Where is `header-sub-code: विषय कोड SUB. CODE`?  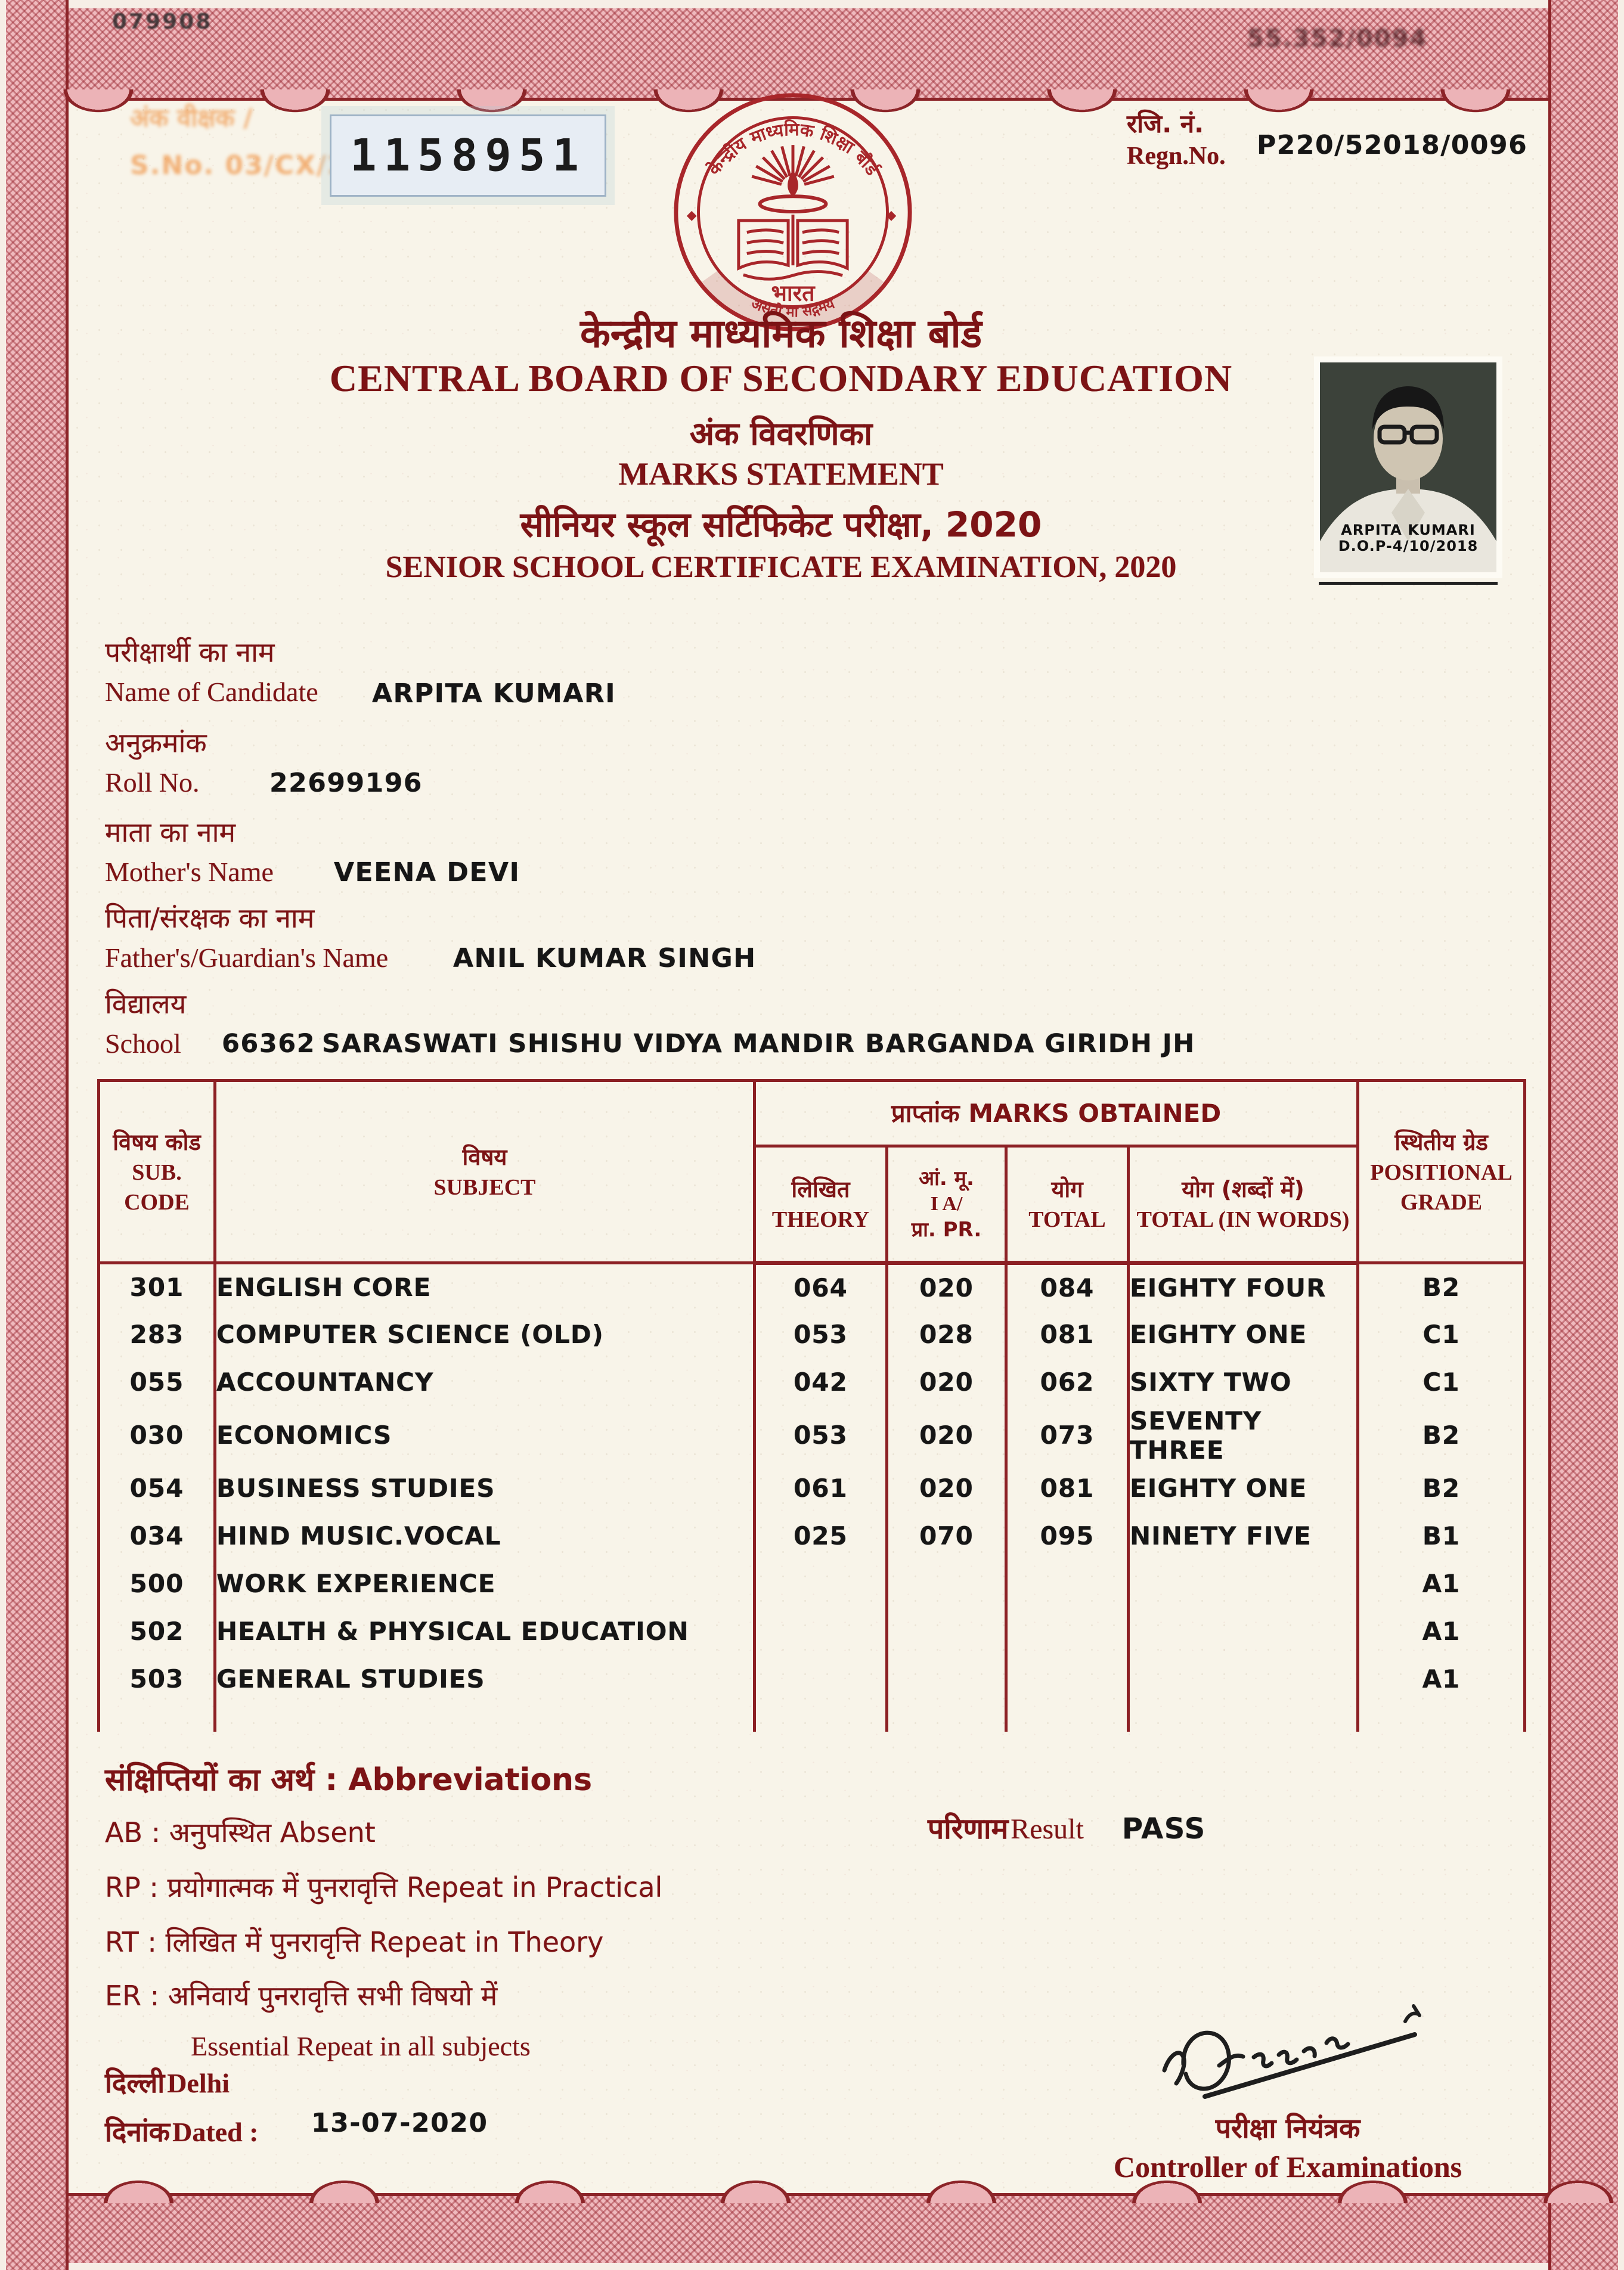 header-sub-code: विषय कोड SUB. CODE is located at coordinates (156, 1171).